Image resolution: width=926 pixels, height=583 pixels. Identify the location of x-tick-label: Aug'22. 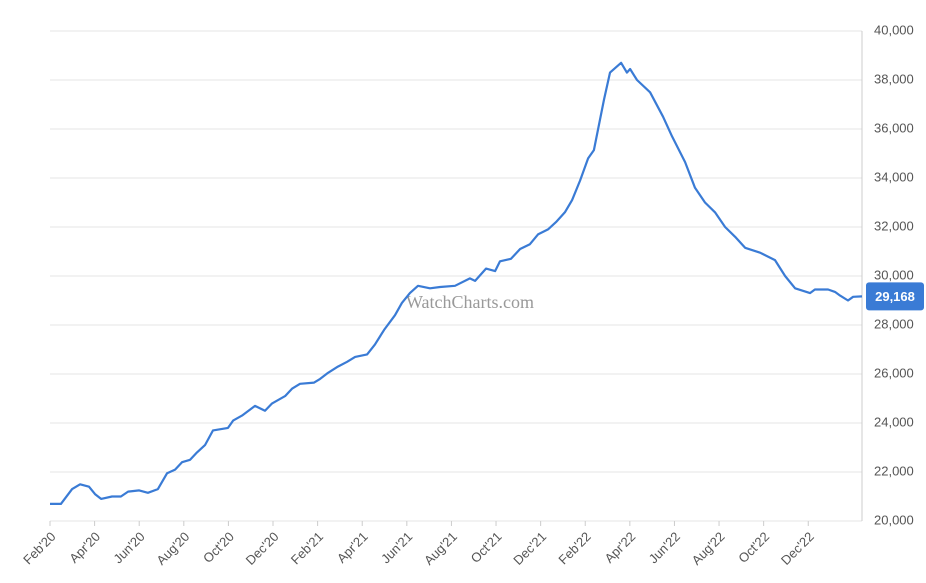
(708, 548).